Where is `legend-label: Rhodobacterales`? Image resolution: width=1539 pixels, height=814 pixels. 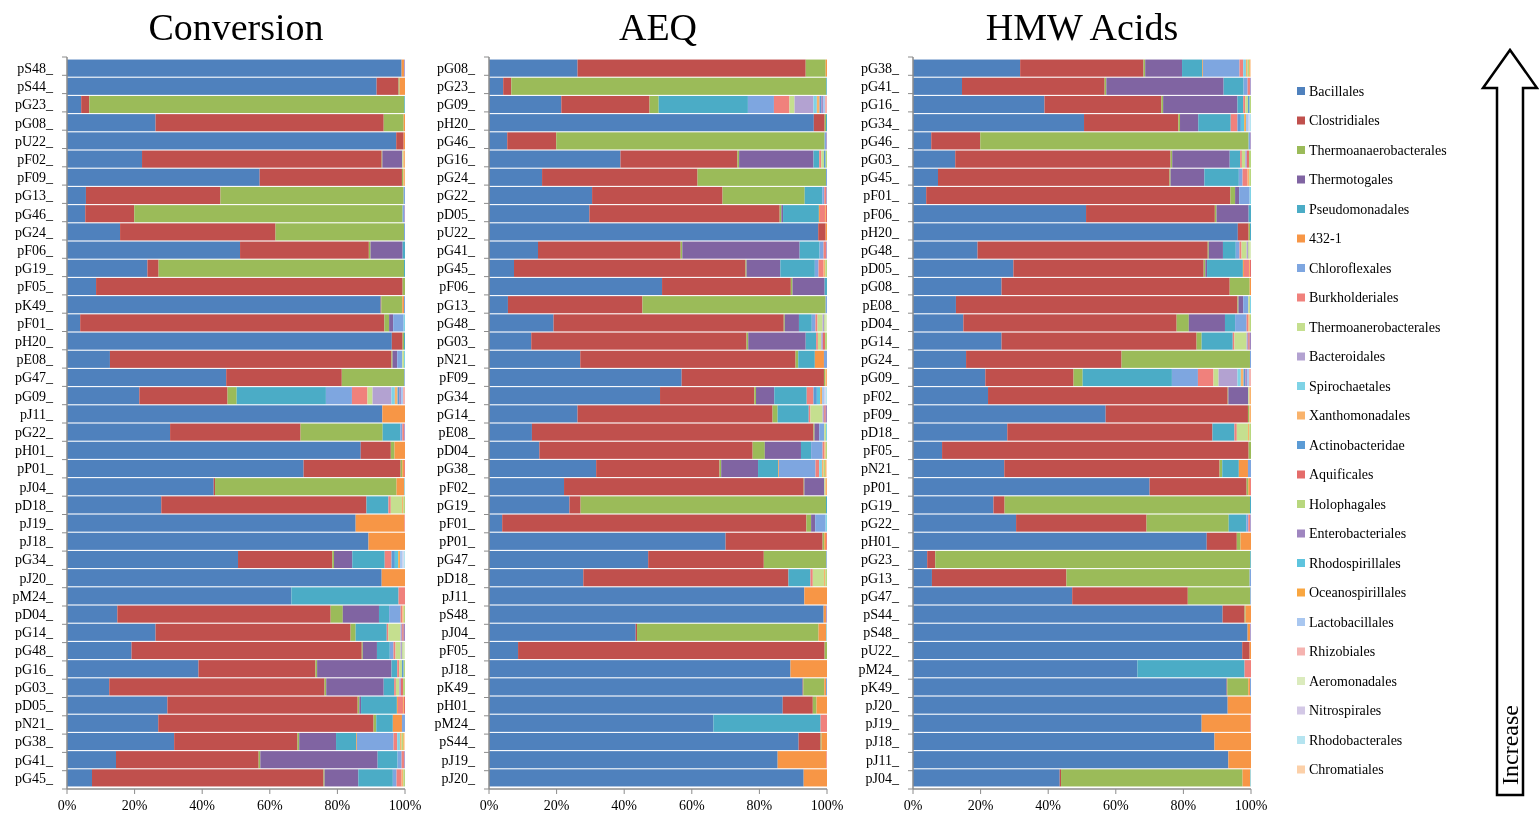 legend-label: Rhodobacterales is located at coordinates (1356, 740).